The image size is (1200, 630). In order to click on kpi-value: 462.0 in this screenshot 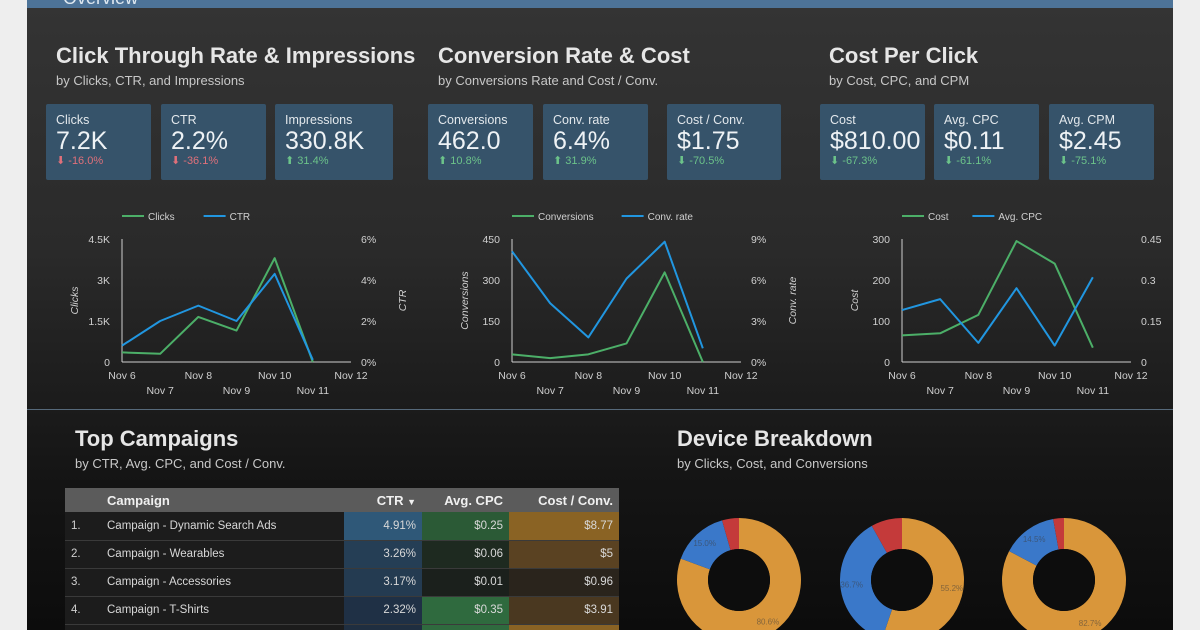, I will do `click(469, 141)`.